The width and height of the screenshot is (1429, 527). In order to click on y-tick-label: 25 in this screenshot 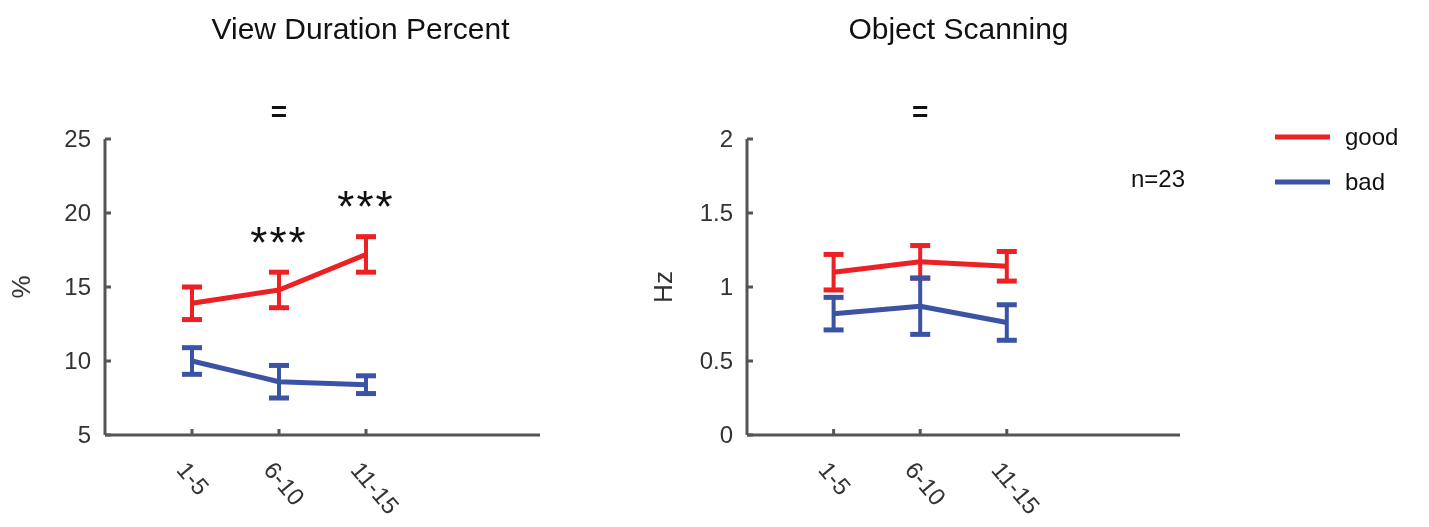, I will do `click(77, 139)`.